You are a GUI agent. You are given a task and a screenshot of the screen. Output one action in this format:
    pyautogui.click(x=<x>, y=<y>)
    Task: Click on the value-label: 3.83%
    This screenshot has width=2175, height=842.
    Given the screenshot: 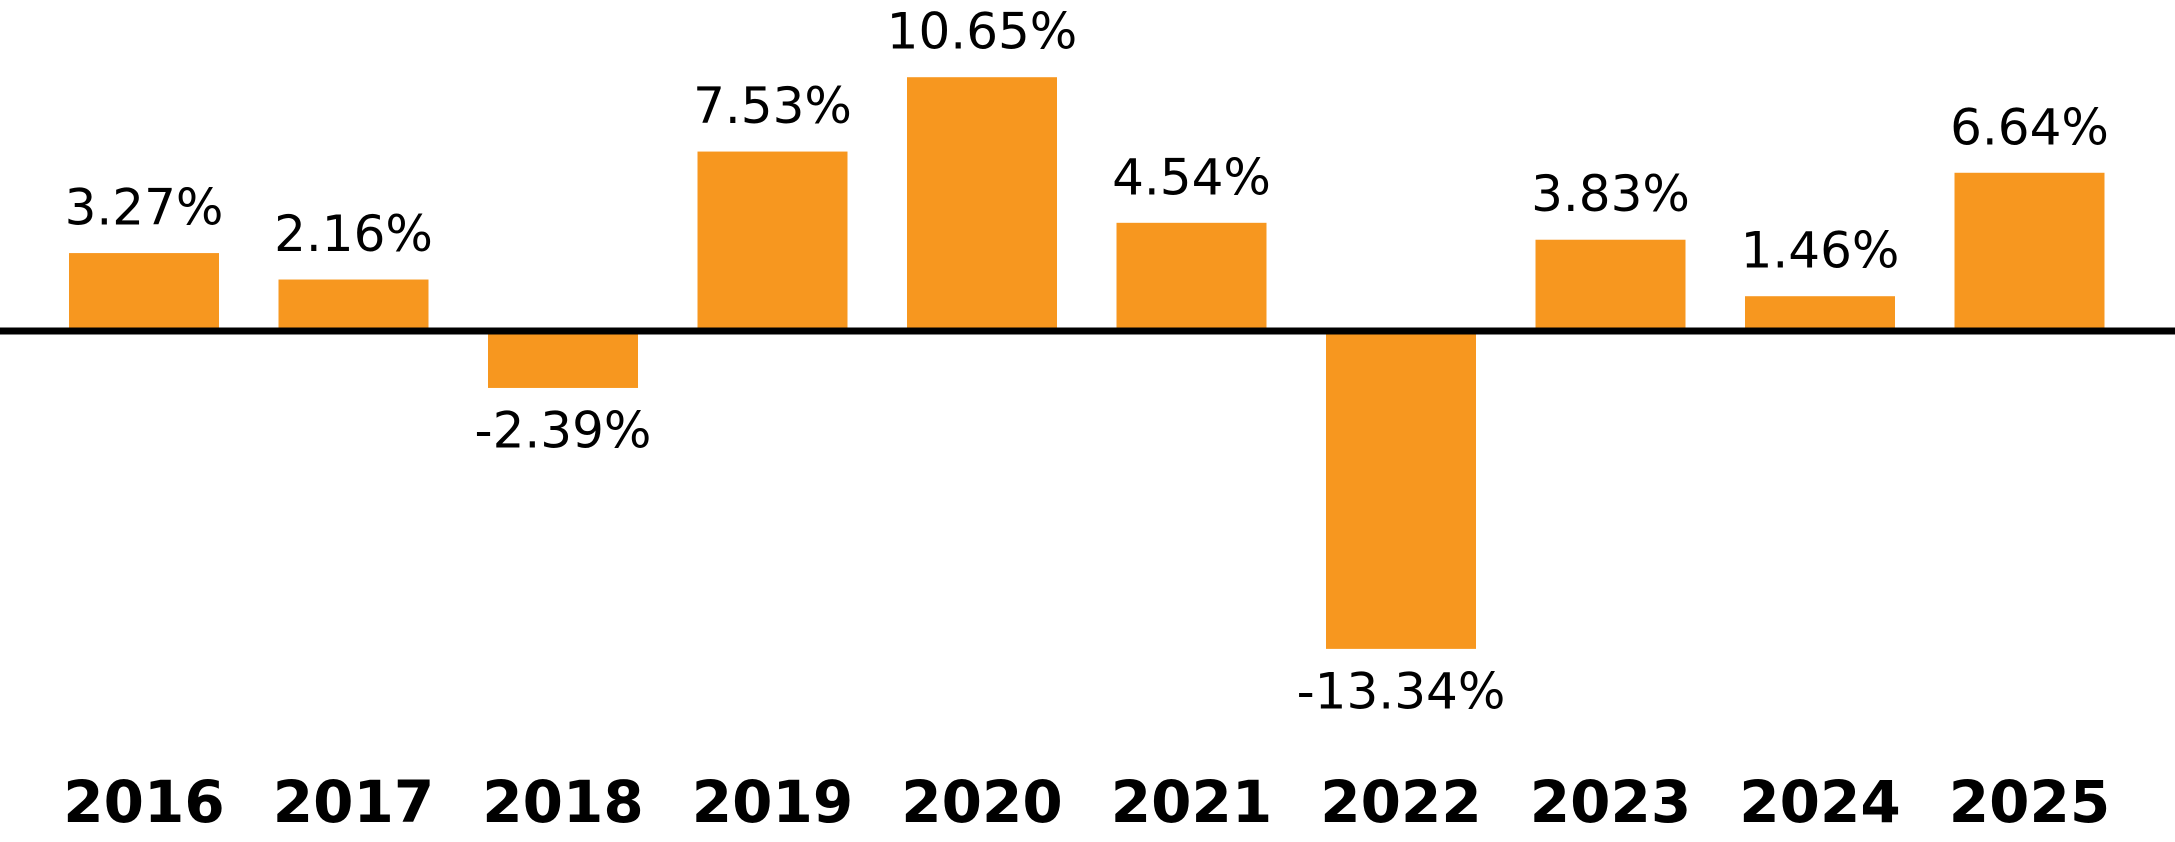 What is the action you would take?
    pyautogui.click(x=1610, y=194)
    